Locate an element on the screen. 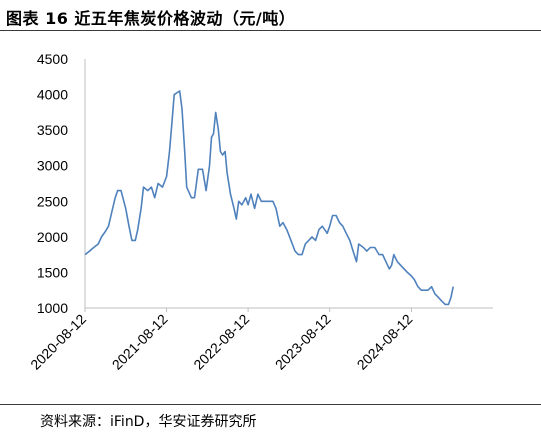  y-tick-label: 2500 is located at coordinates (52, 201).